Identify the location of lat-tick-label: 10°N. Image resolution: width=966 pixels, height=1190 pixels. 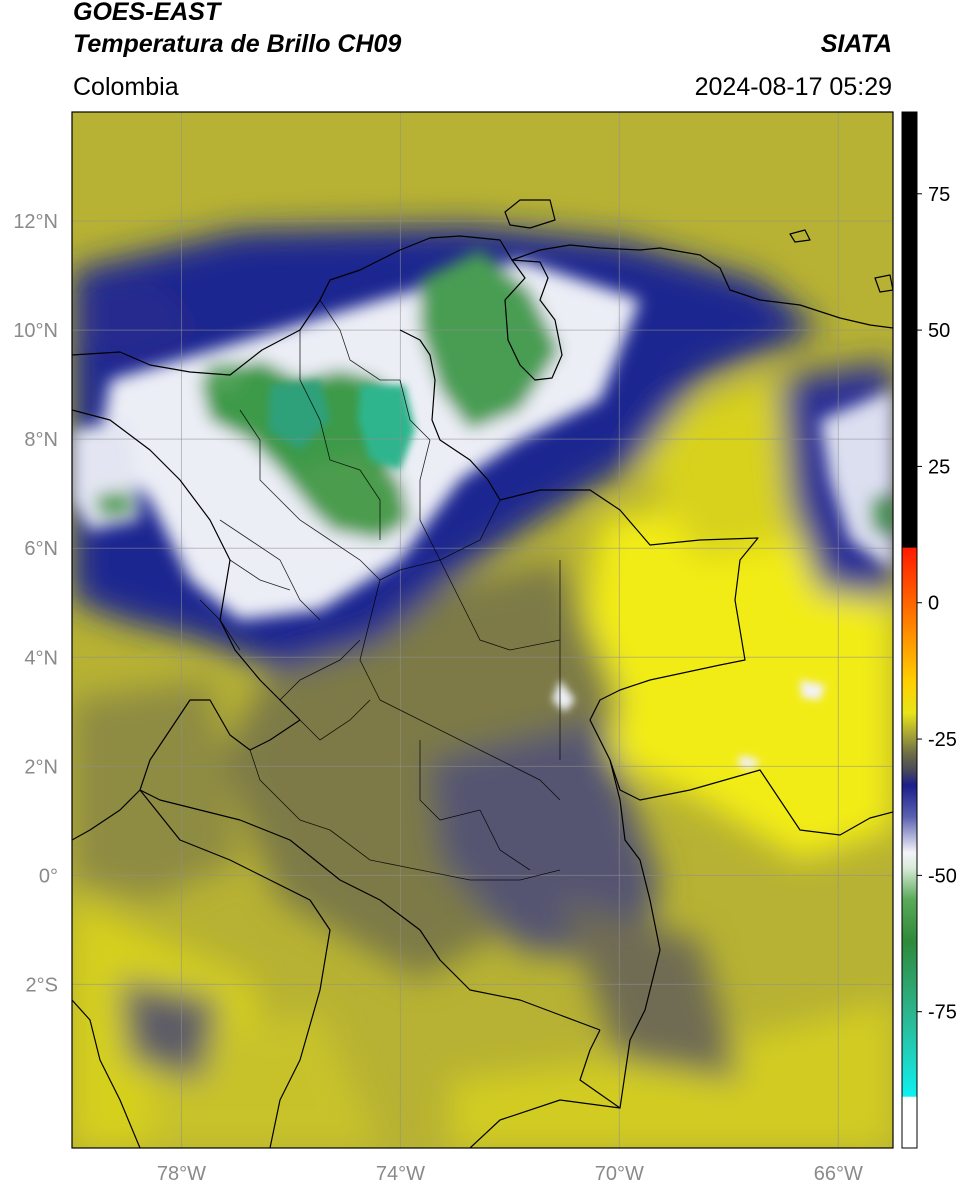
(35, 331).